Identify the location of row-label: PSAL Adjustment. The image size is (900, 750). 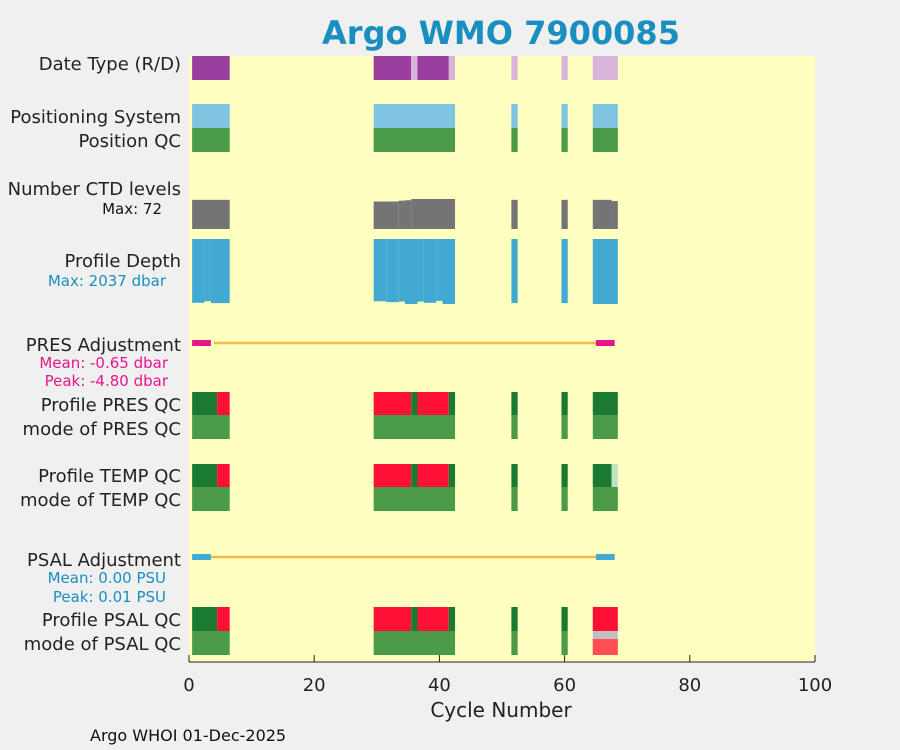
(104, 560).